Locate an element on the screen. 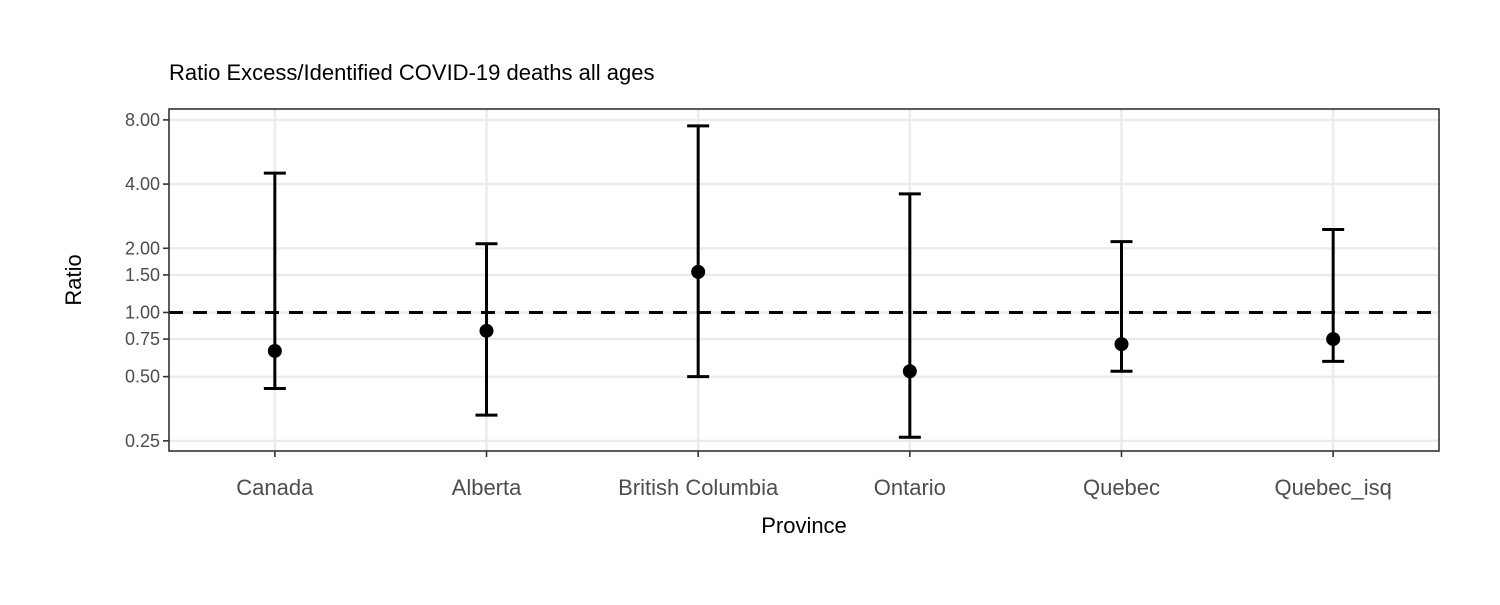  y-tick-label: 8.00 is located at coordinates (142, 120).